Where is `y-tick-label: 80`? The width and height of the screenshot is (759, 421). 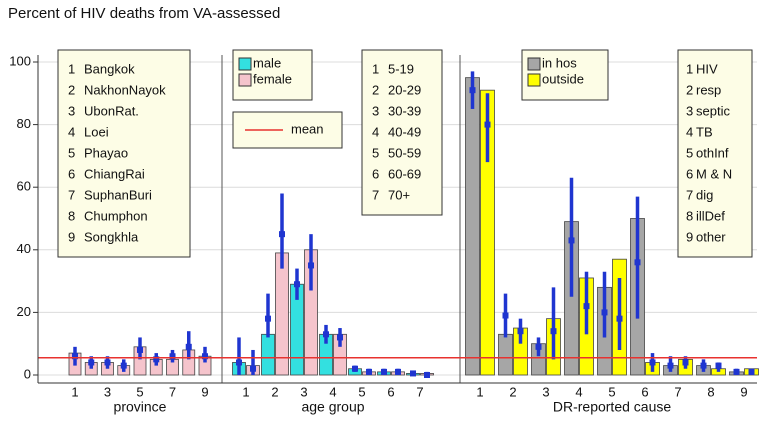 y-tick-label: 80 is located at coordinates (24, 123).